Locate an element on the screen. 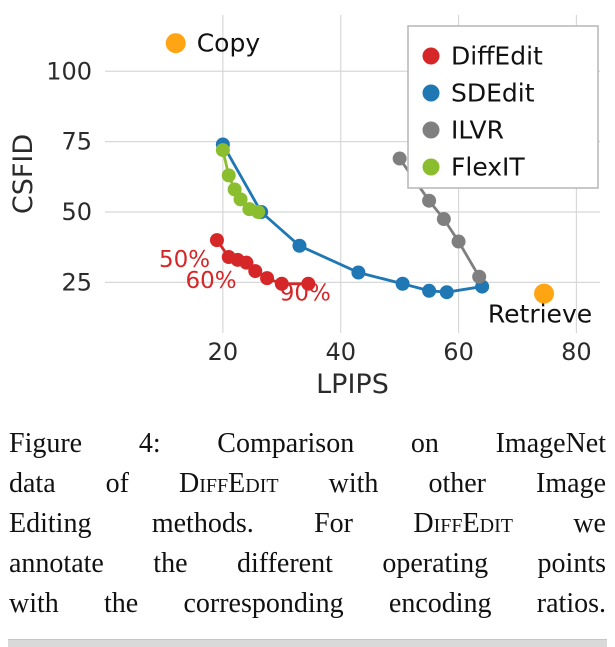  caption-line: Editing methods. For DiffEdit we is located at coordinates (307, 524).